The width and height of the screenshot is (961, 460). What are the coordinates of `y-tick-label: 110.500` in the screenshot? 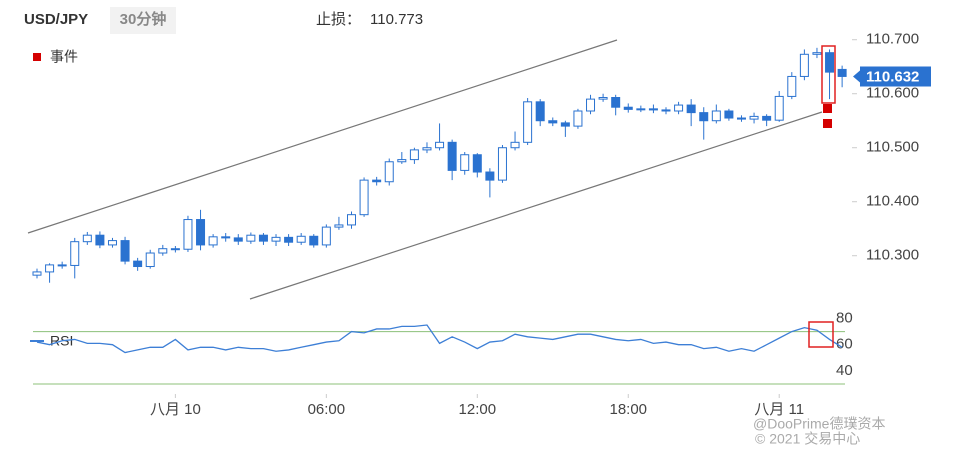 It's located at (892, 147).